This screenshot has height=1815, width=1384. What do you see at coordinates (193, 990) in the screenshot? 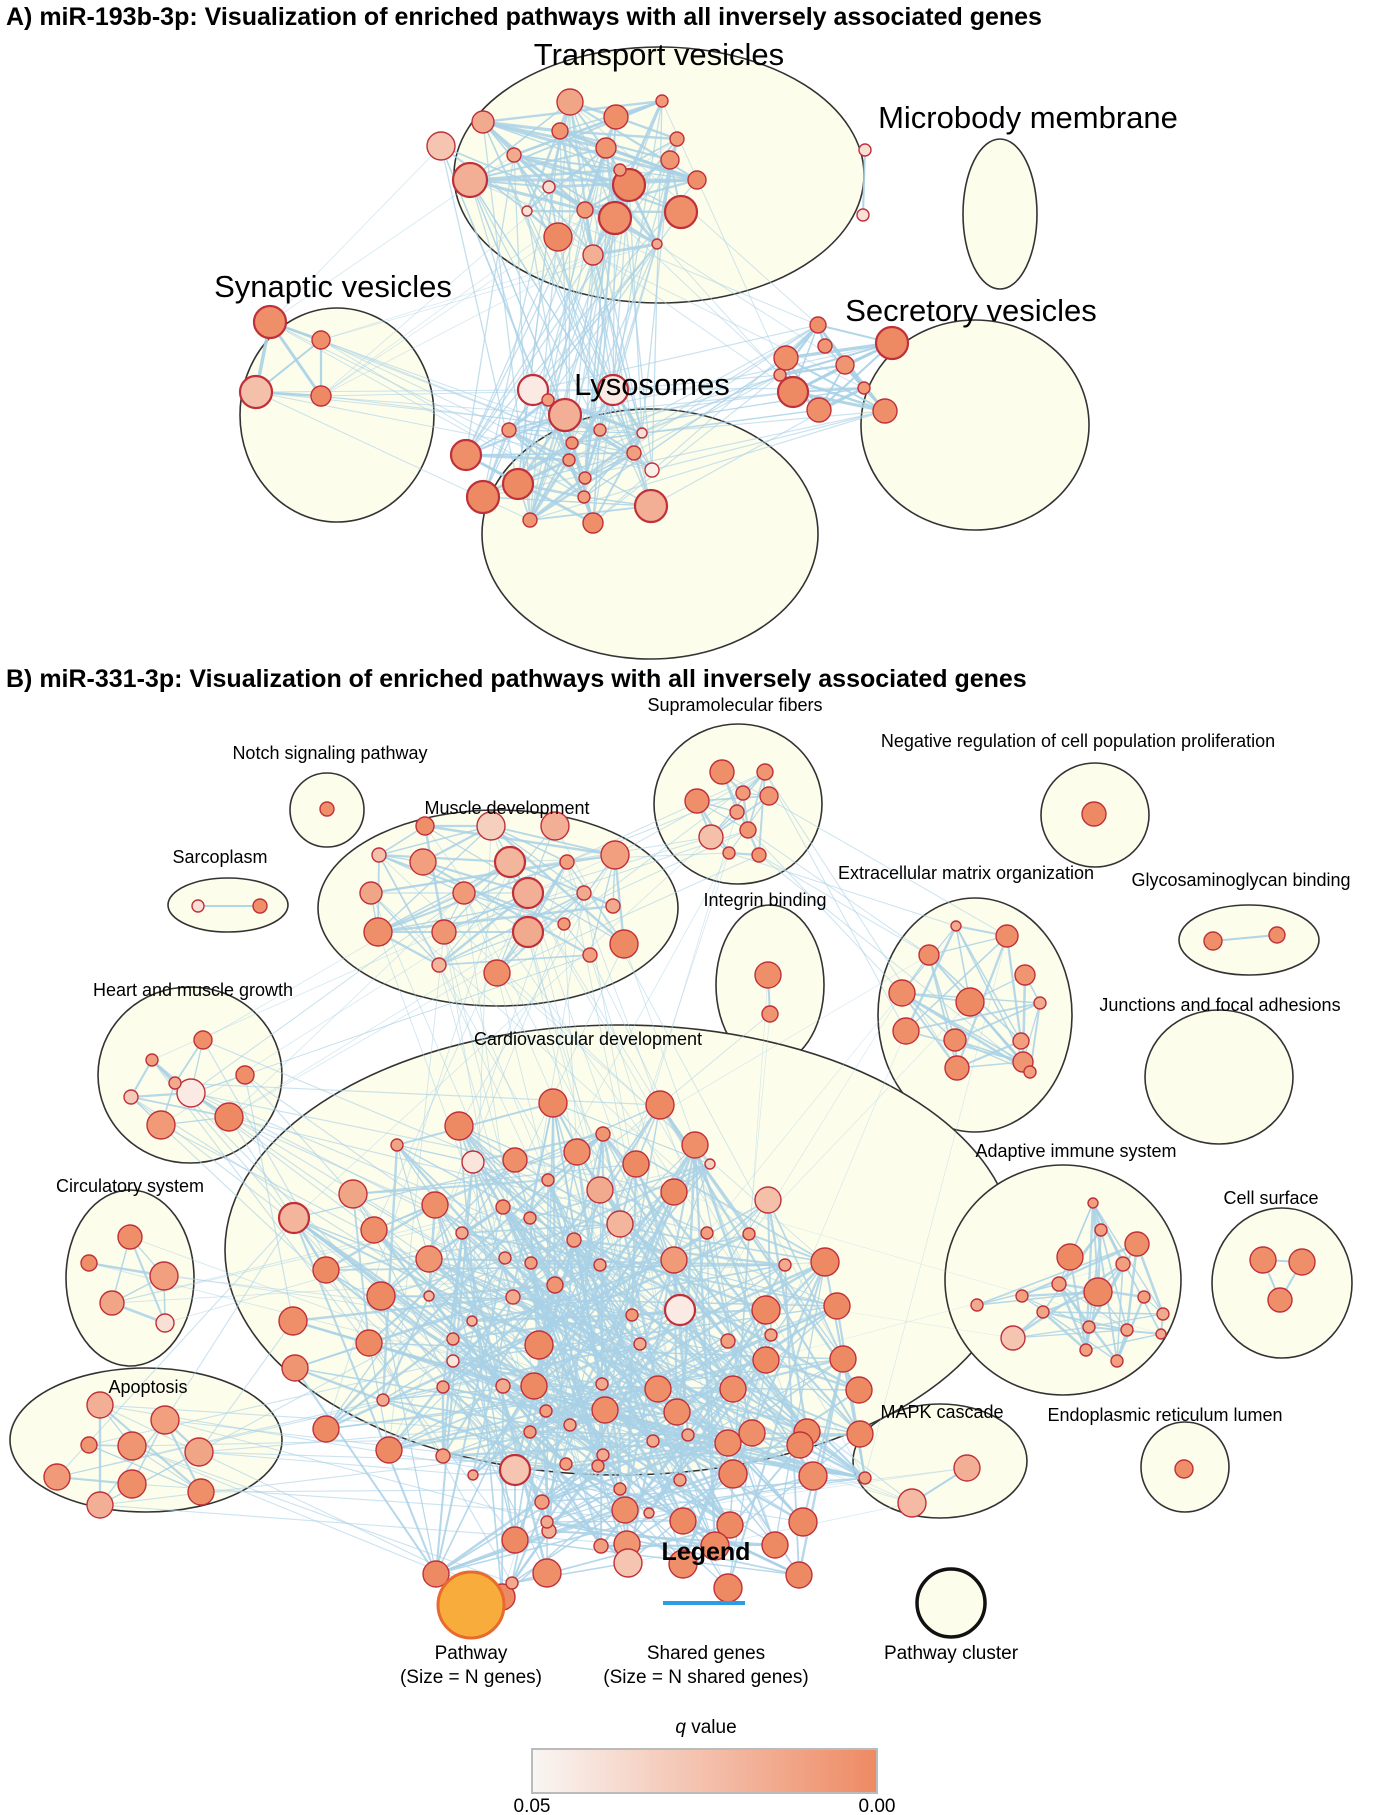
I see `label-heart-muscle-growth: Heart and muscle growth` at bounding box center [193, 990].